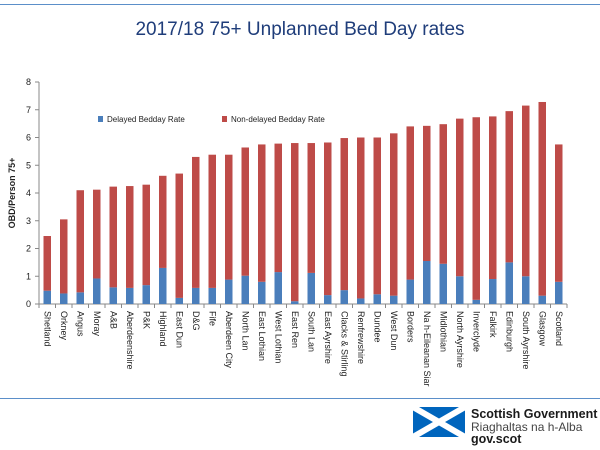  Describe the element at coordinates (212, 318) in the screenshot. I see `x-tick-label: Fife` at that location.